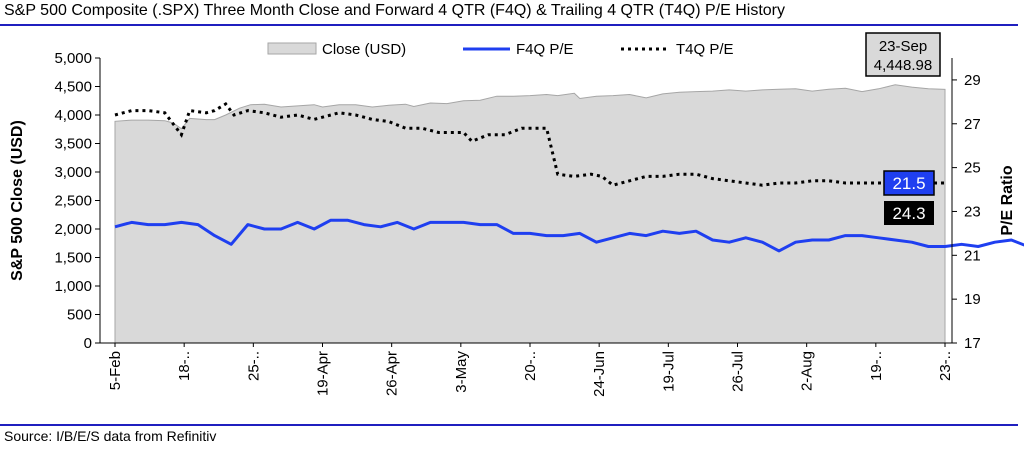 The image size is (1024, 449). I want to click on y-tick-label: 1,500, so click(73, 258).